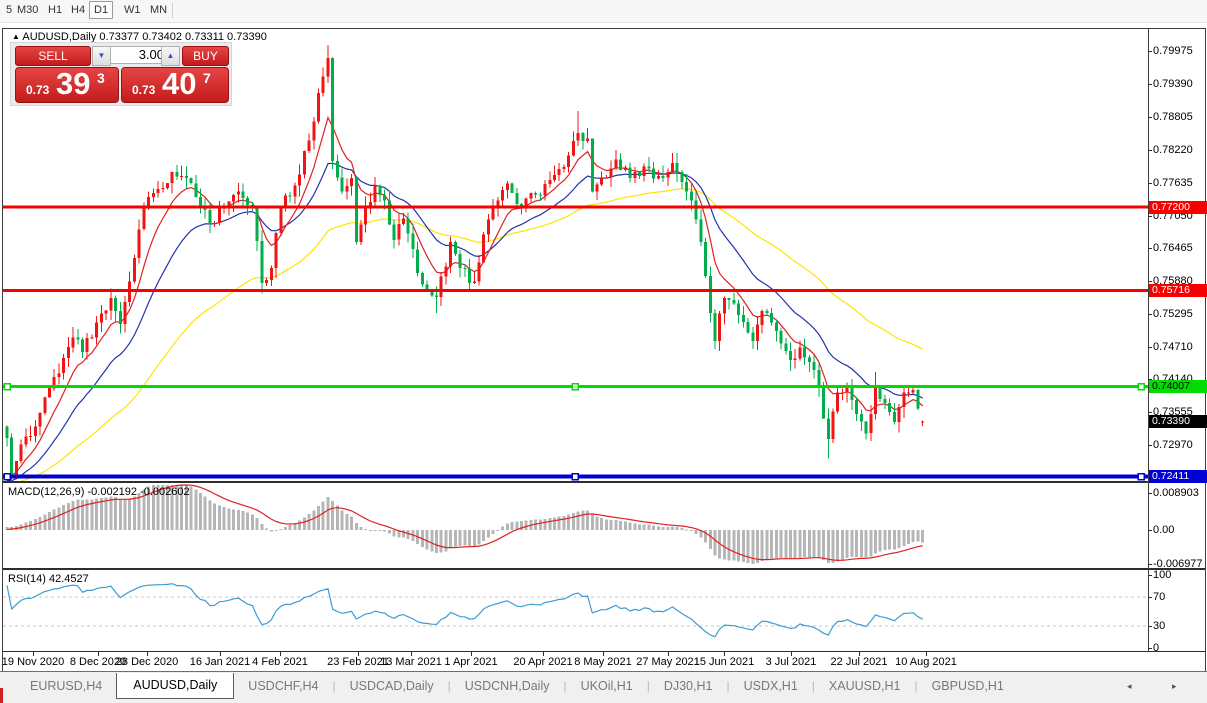  What do you see at coordinates (175, 84) in the screenshot?
I see `buy-price-button: 0.73 40 7` at bounding box center [175, 84].